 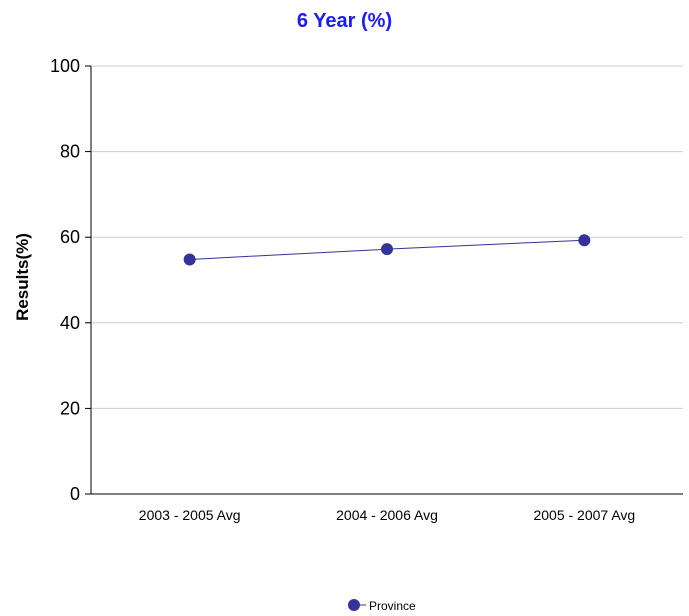 What do you see at coordinates (65, 280) in the screenshot?
I see `y-tick-labels: 0 20 40 60 80 100` at bounding box center [65, 280].